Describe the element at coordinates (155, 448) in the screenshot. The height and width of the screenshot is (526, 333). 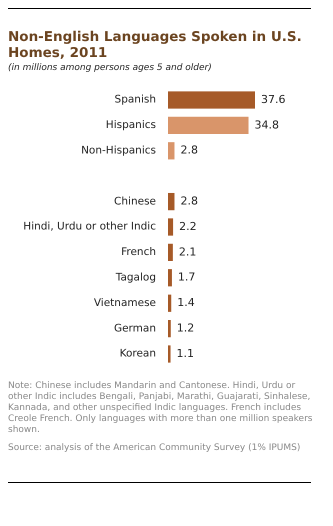
I see `source-note: Source: analysis of the American Community Survey (1% IPUMS)` at that location.